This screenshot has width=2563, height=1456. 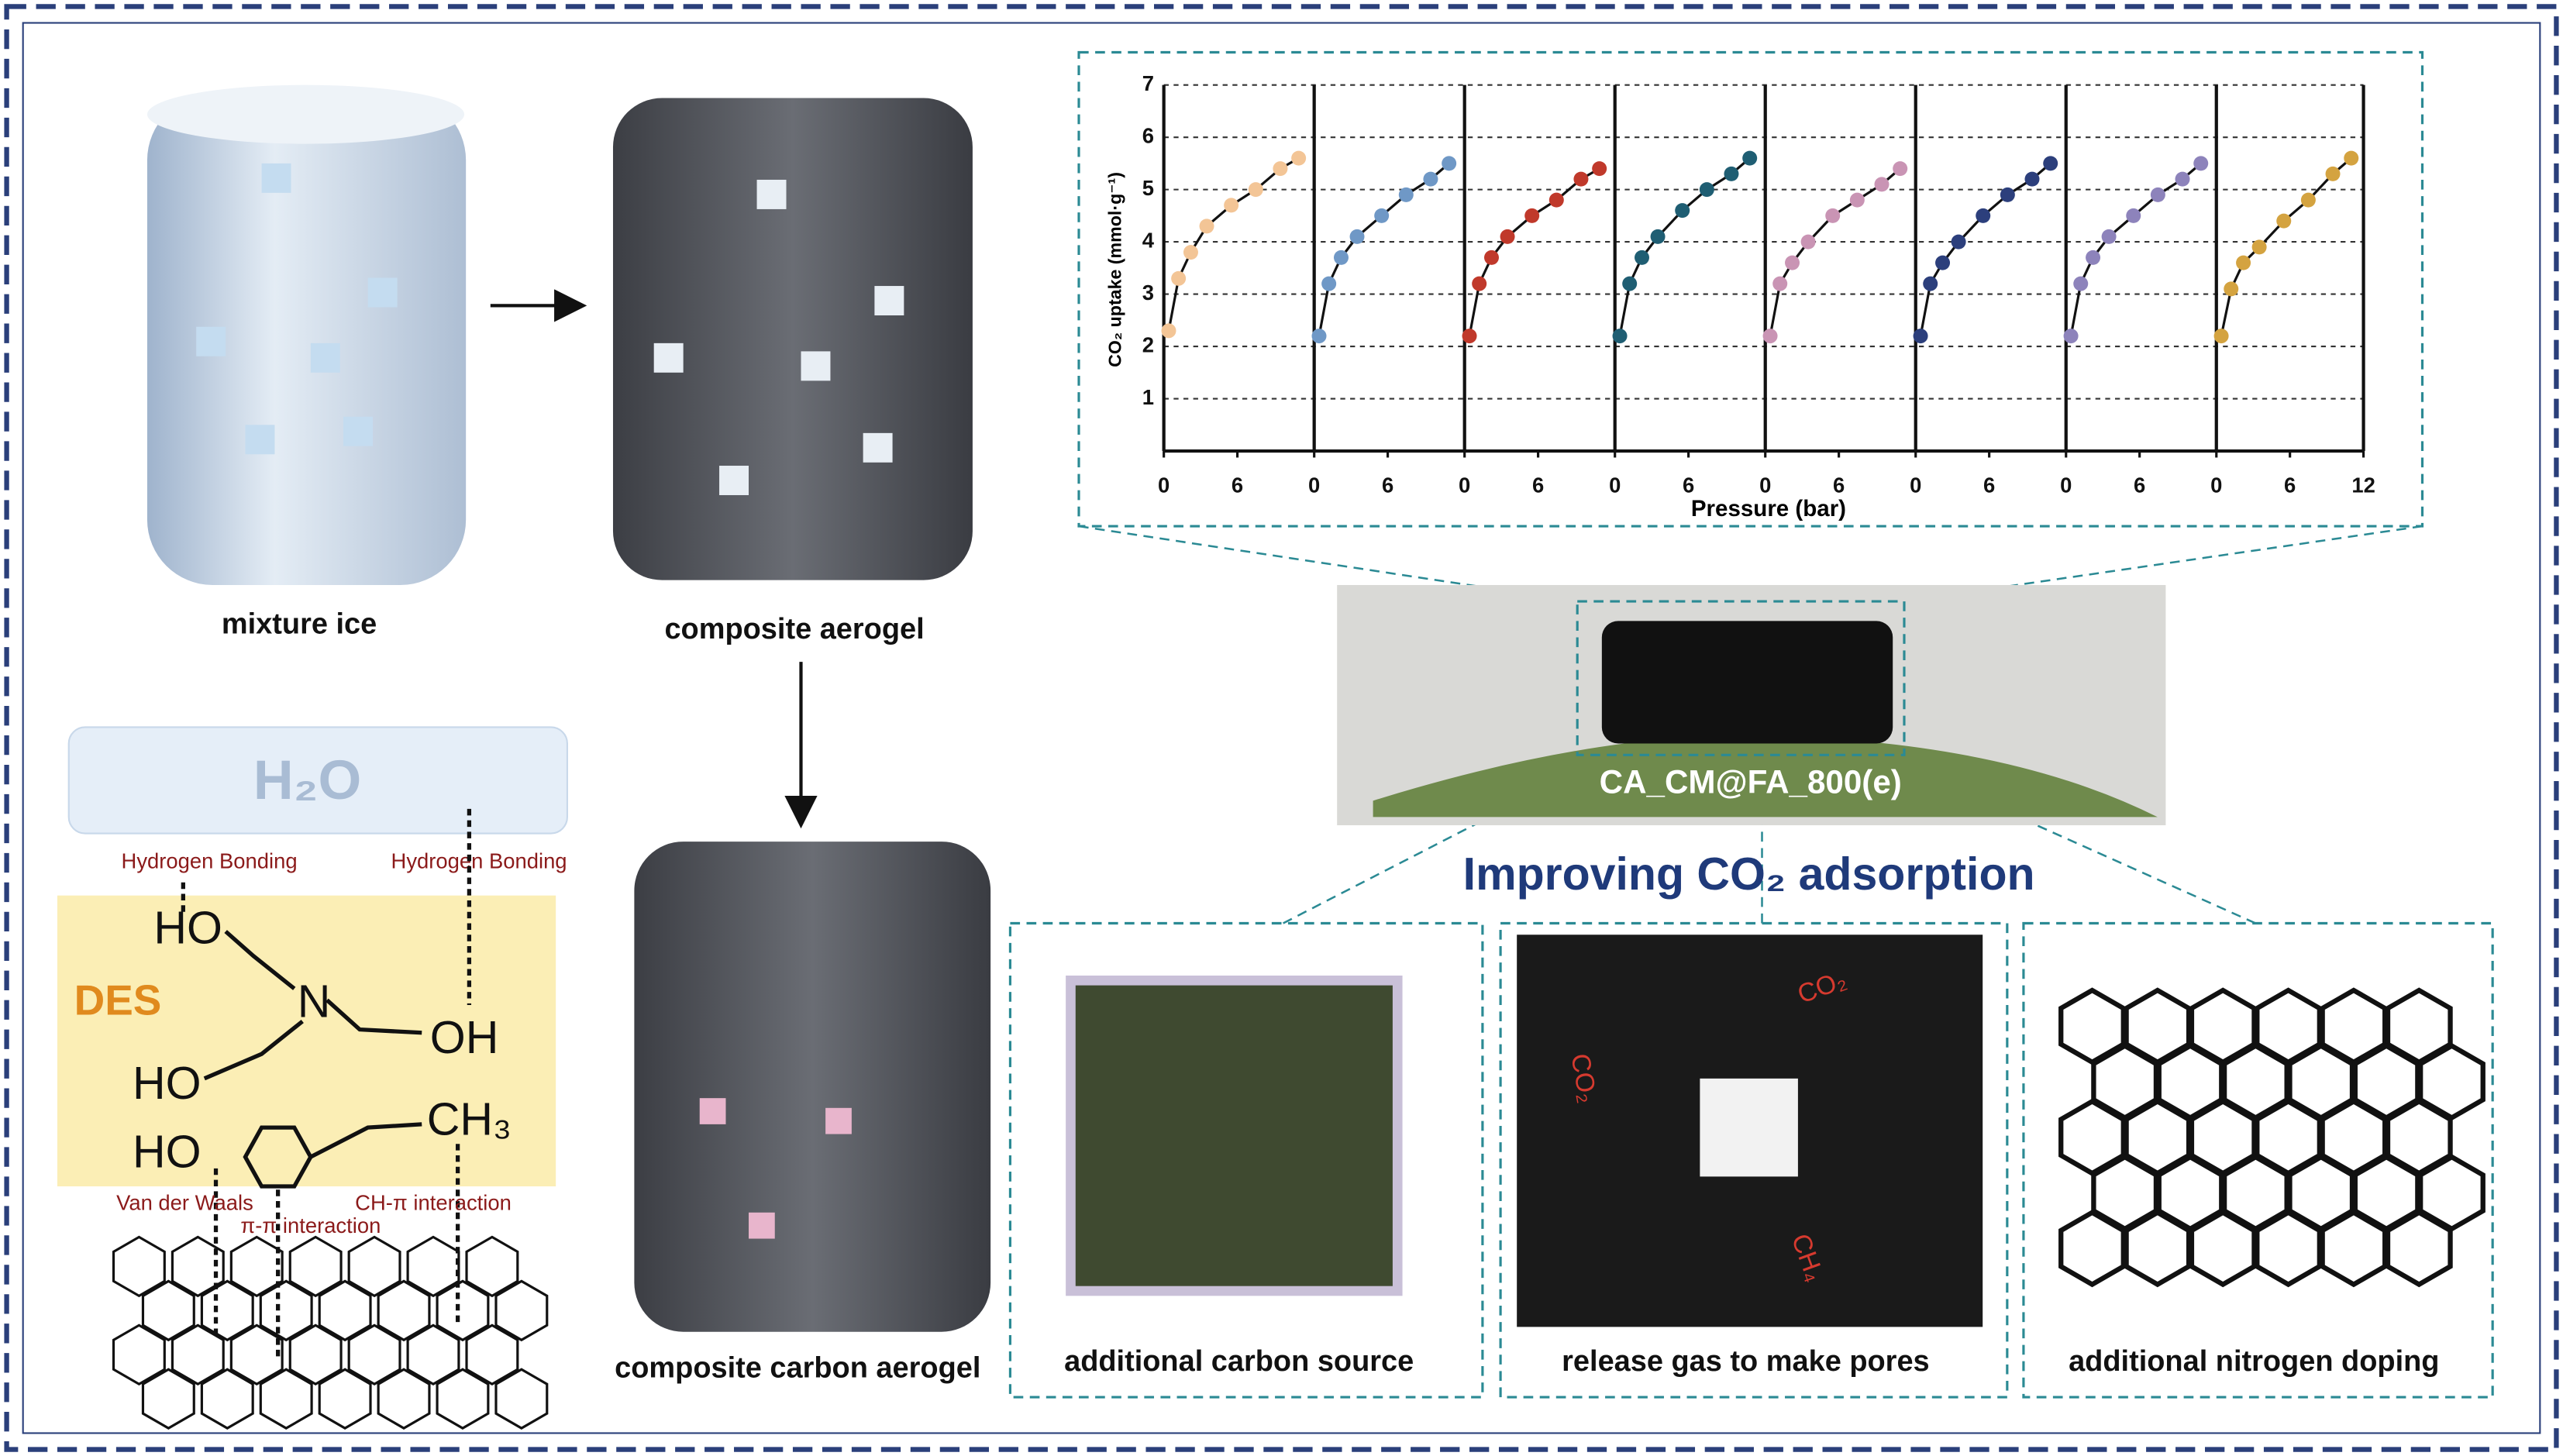 I want to click on y-tick-label: 2, so click(x=1148, y=344).